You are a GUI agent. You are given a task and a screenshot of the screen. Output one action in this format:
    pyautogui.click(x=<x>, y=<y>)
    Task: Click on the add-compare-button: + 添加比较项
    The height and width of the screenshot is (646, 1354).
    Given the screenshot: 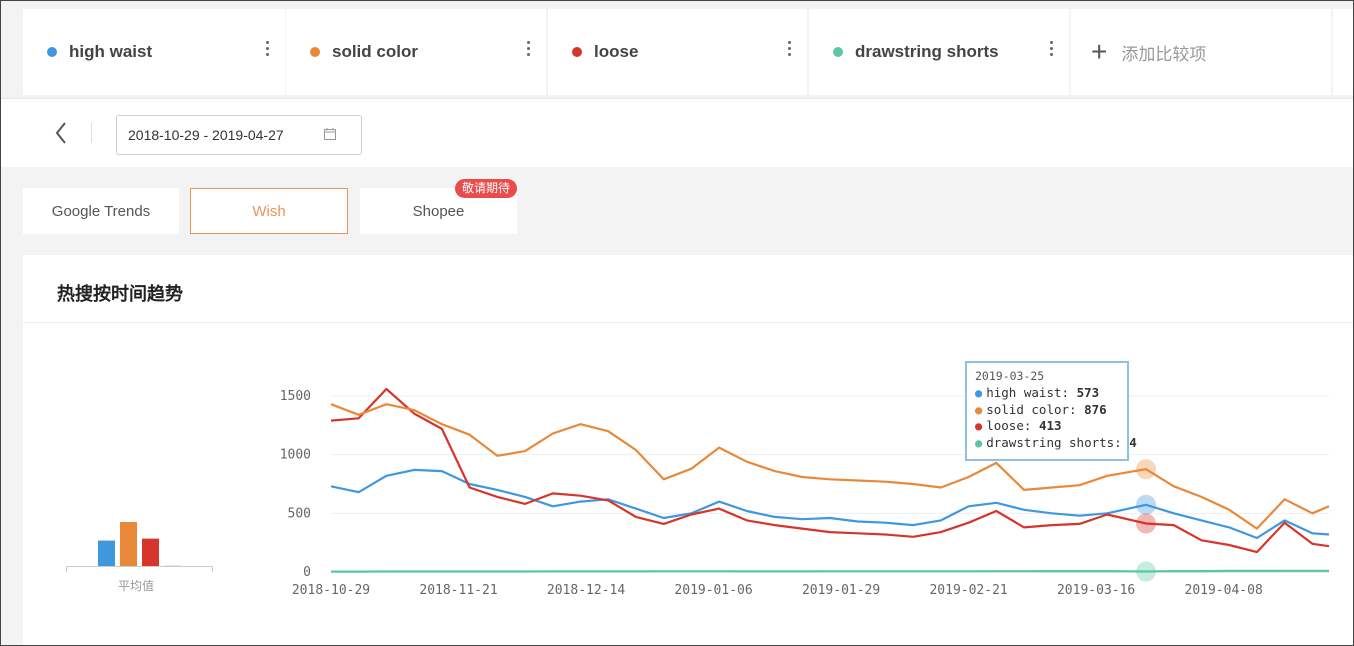 What is the action you would take?
    pyautogui.click(x=1201, y=52)
    